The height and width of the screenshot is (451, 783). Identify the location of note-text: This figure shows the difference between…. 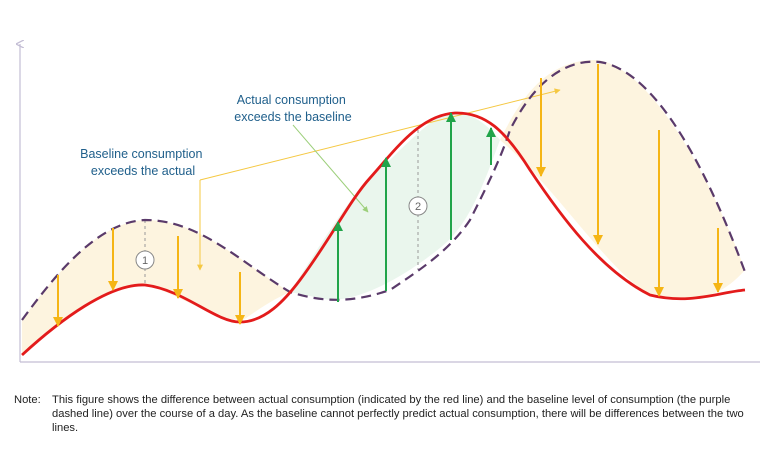
(398, 414).